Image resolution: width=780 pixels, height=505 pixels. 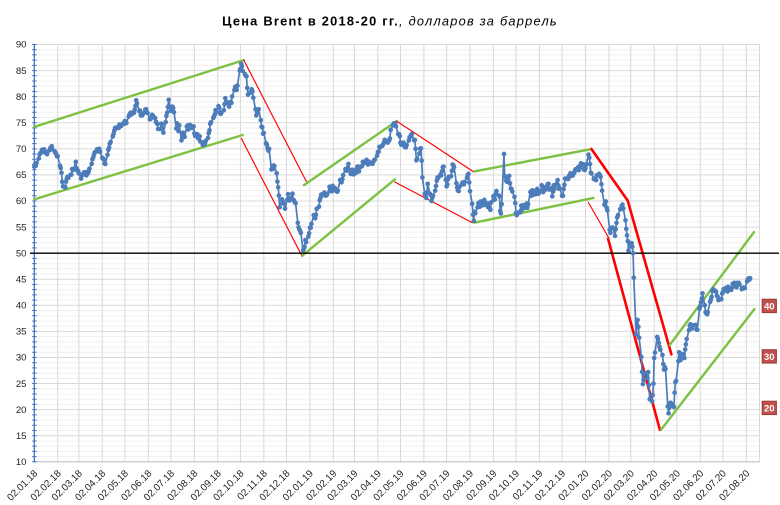 What do you see at coordinates (21, 384) in the screenshot?
I see `svg-text: 25` at bounding box center [21, 384].